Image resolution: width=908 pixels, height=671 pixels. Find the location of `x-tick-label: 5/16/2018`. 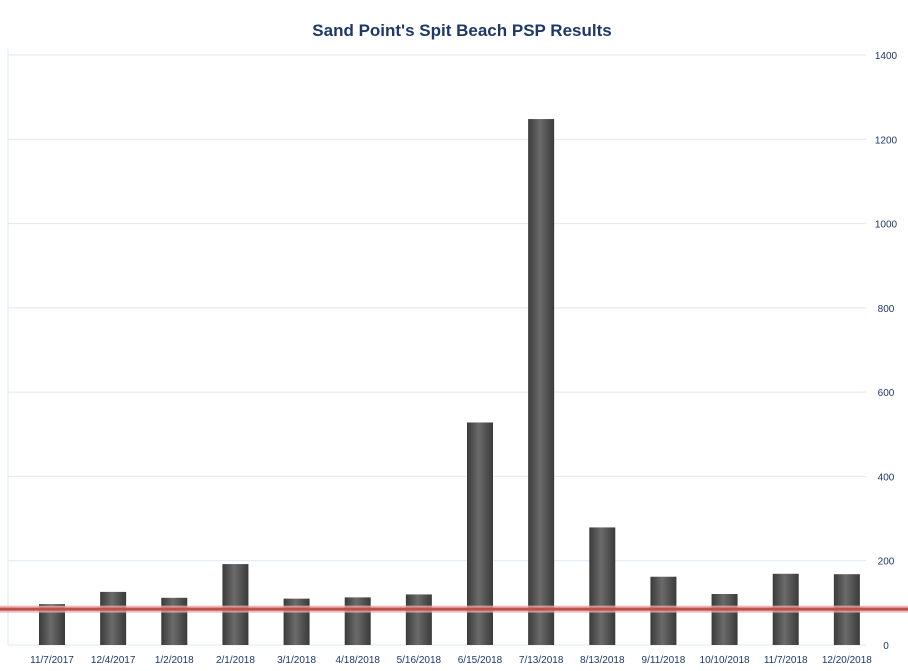

x-tick-label: 5/16/2018 is located at coordinates (419, 660).